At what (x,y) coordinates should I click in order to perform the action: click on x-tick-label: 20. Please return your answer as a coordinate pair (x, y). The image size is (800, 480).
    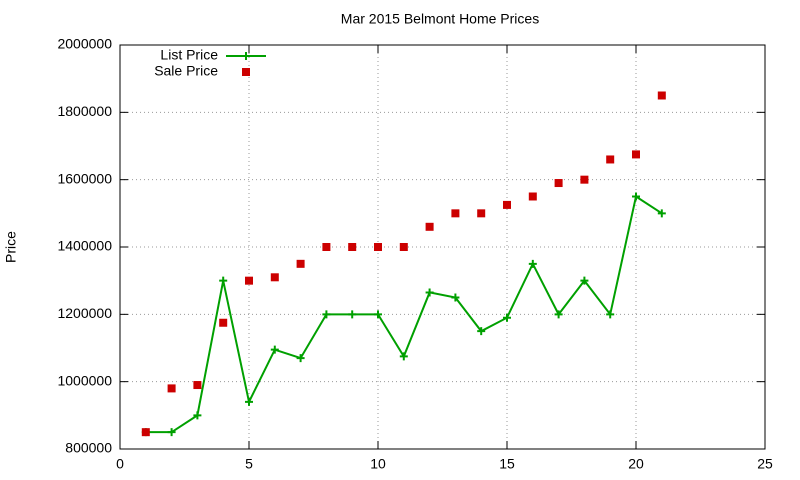
    Looking at the image, I should click on (636, 464).